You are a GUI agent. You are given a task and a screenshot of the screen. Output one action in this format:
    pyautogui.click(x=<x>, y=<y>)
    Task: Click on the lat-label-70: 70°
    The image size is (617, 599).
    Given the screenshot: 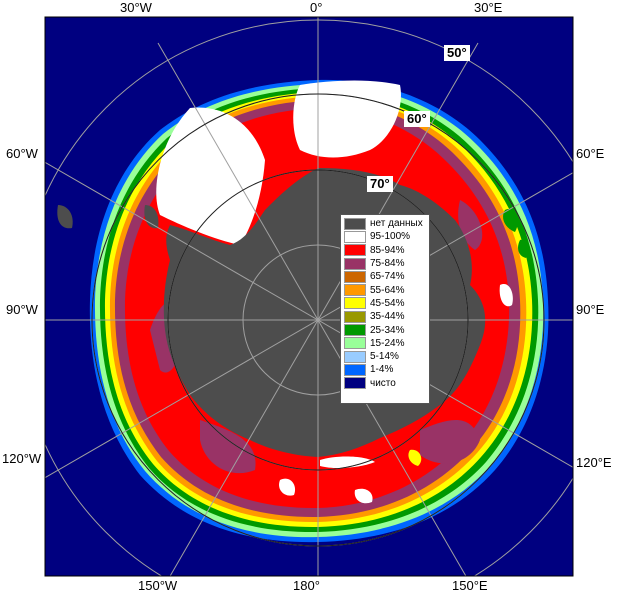 What is the action you would take?
    pyautogui.click(x=380, y=184)
    